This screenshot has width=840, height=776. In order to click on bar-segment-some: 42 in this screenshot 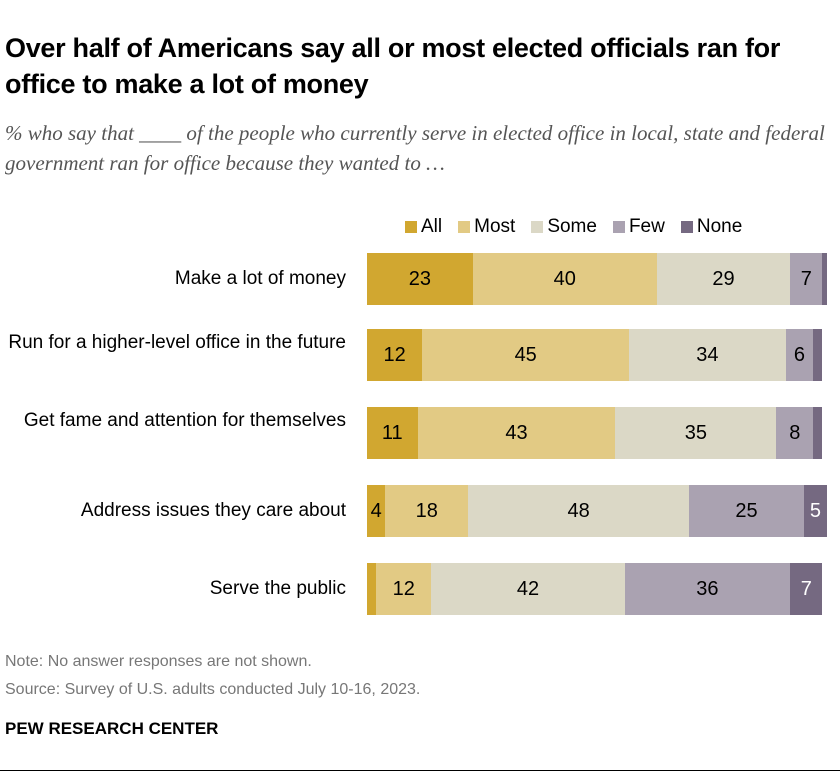, I will do `click(528, 589)`.